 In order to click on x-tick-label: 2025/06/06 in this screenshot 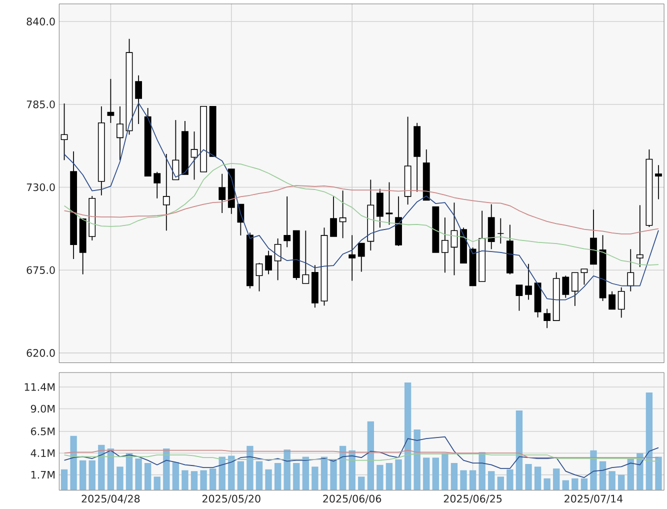, I will do `click(352, 499)`.